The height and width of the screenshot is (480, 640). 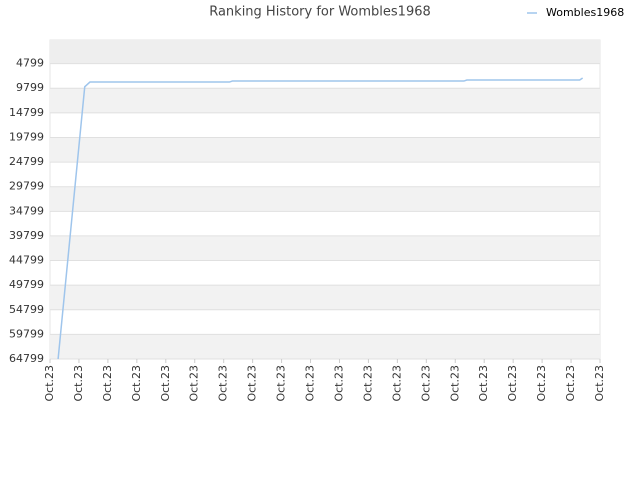 I want to click on y-tick-label: 54799, so click(x=26, y=309).